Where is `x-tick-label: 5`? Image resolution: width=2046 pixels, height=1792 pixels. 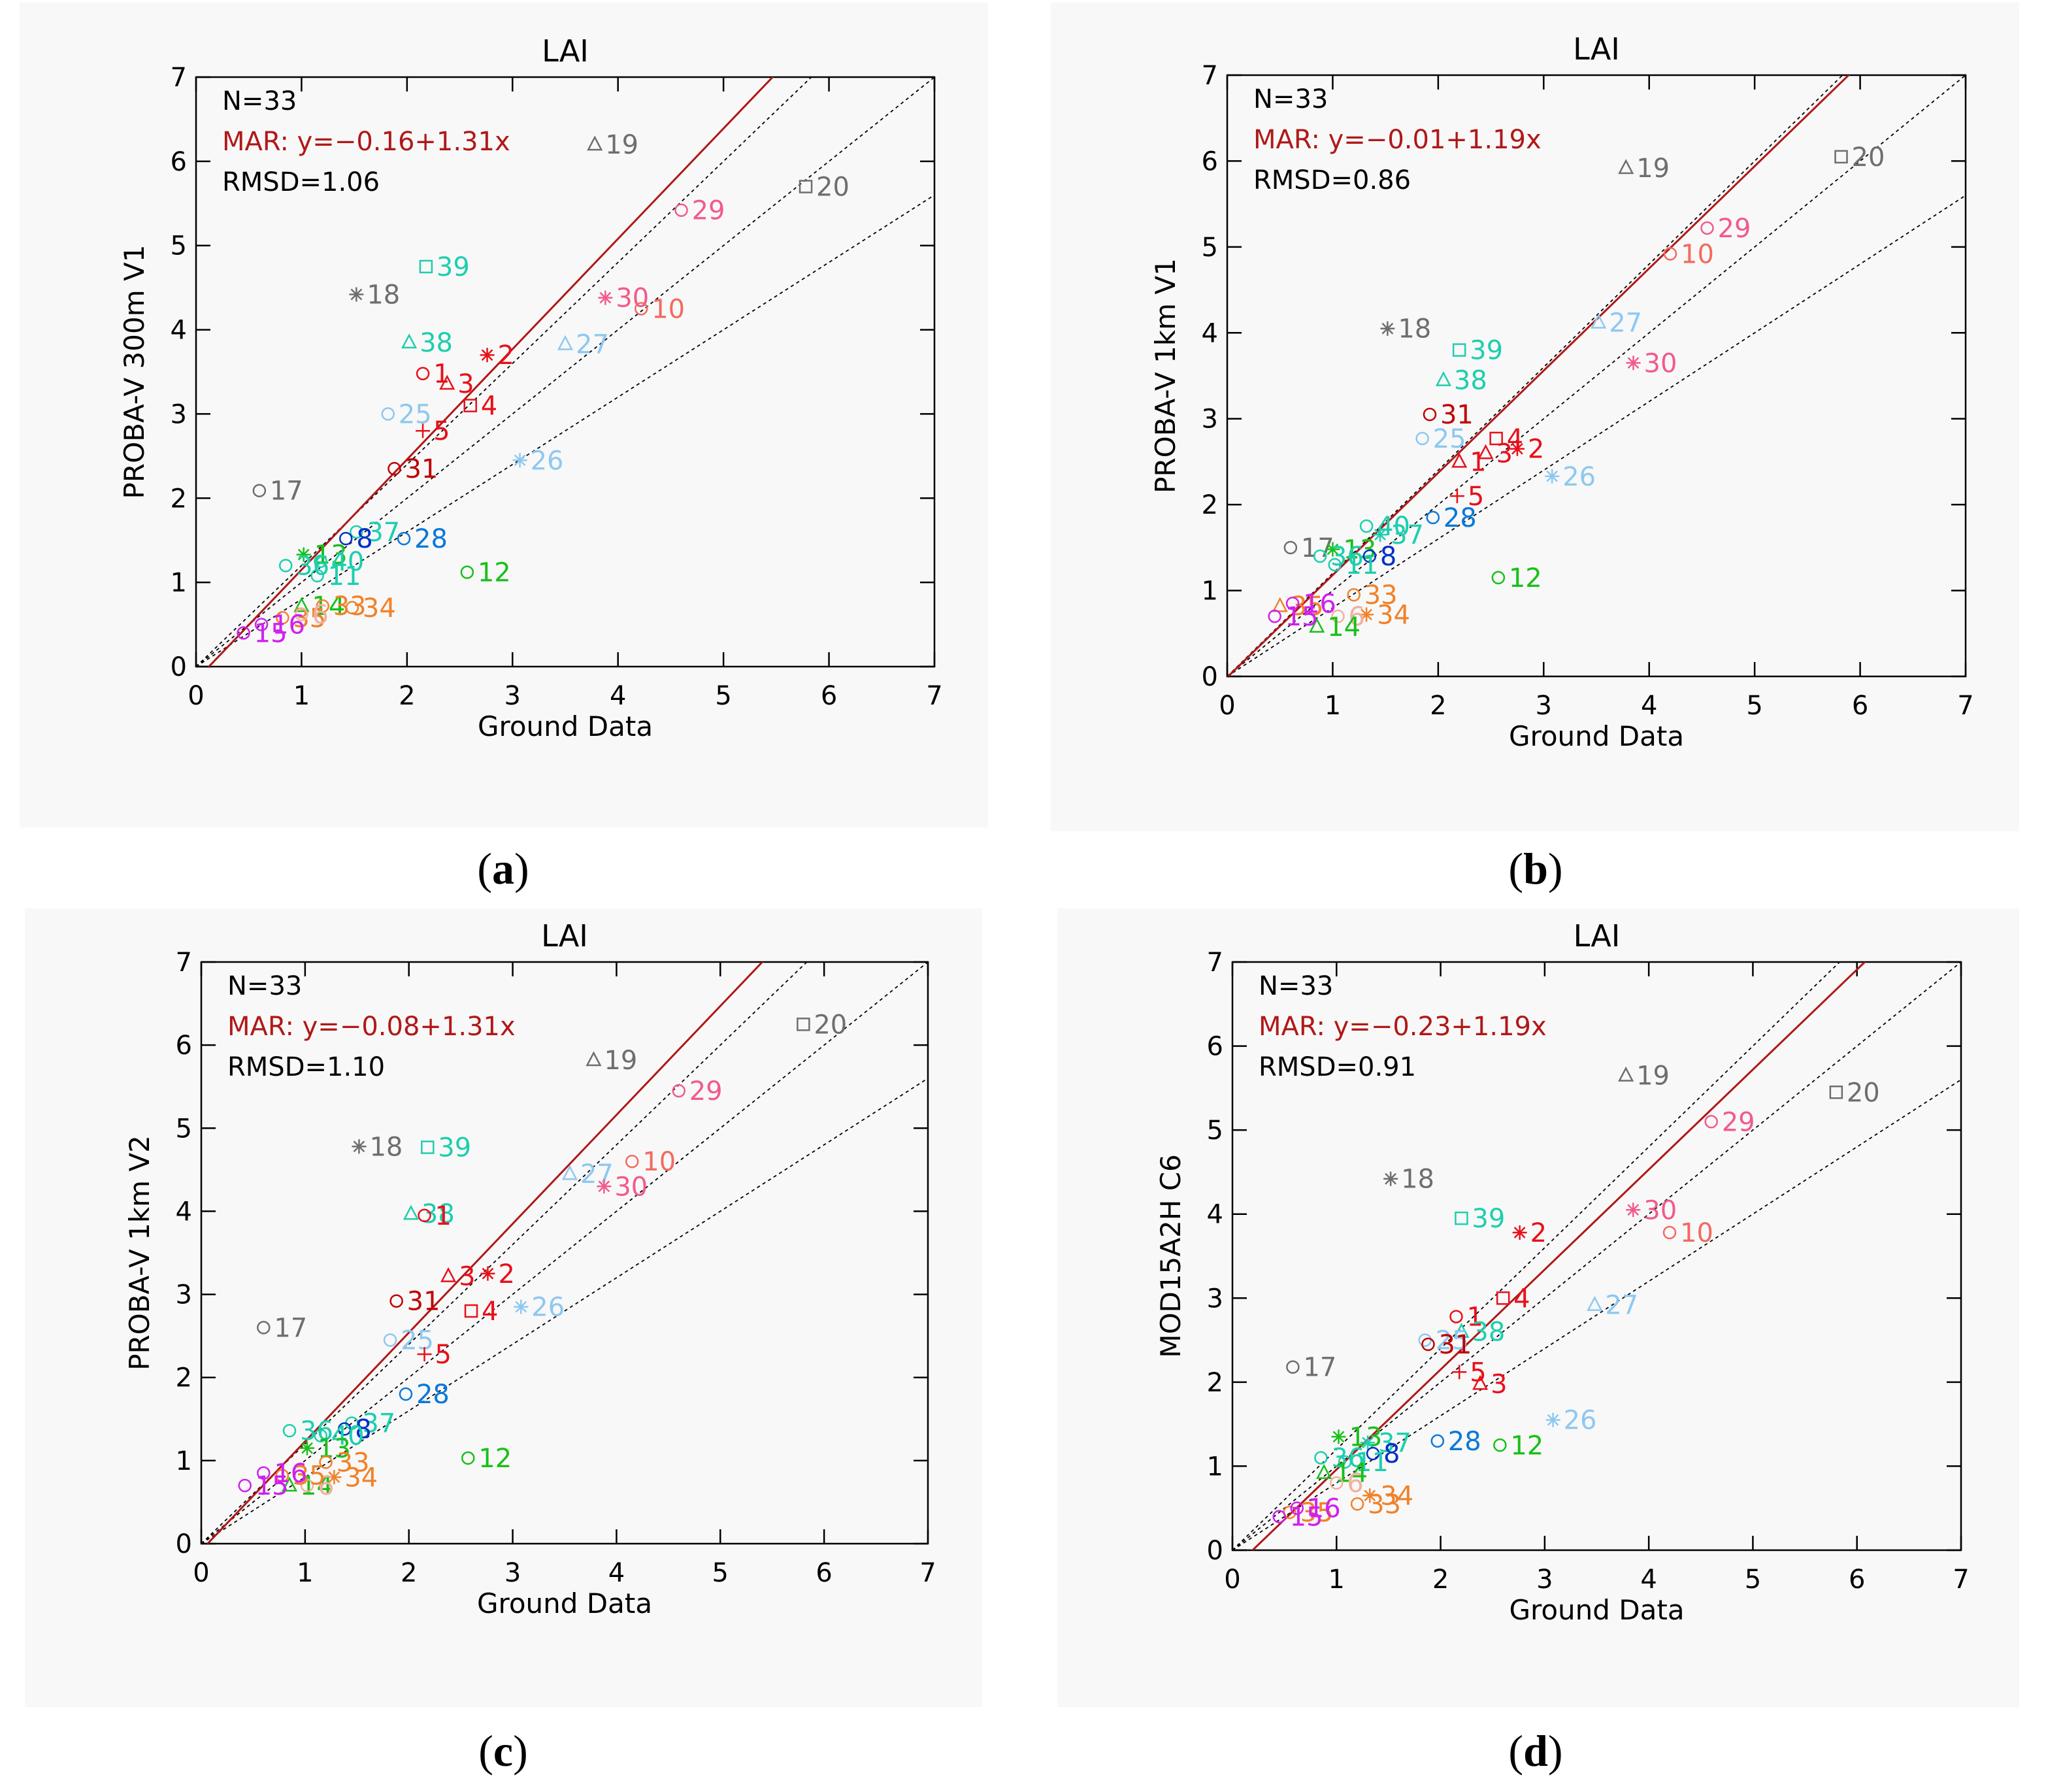 x-tick-label: 5 is located at coordinates (720, 1573).